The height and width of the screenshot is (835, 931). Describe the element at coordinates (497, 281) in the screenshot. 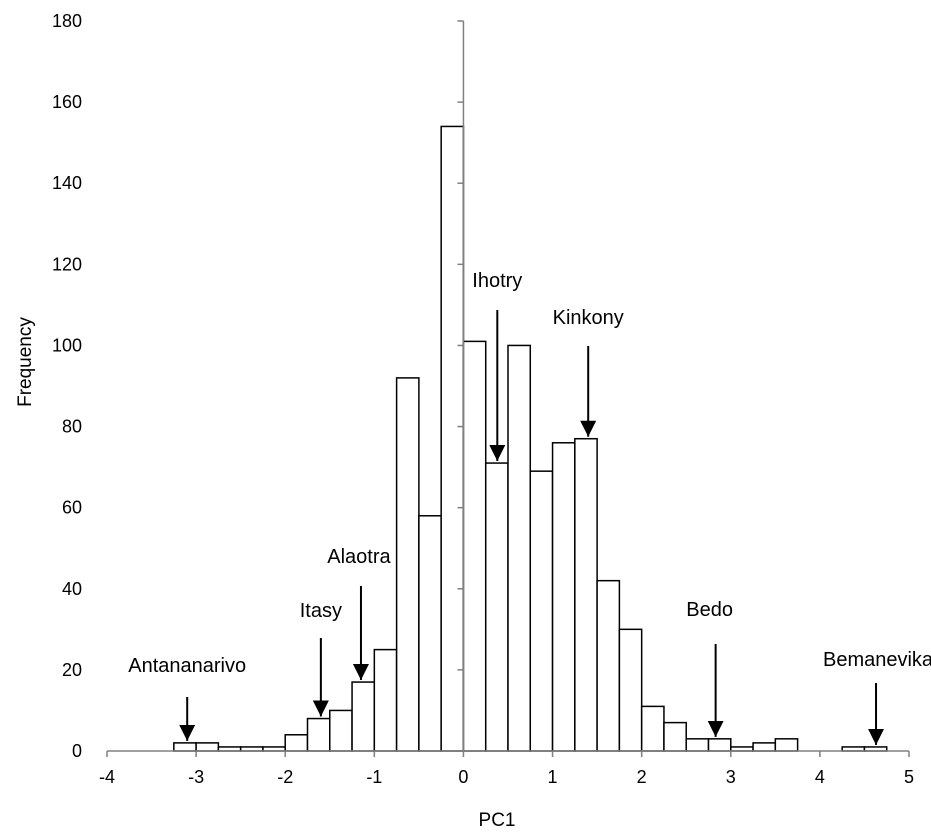

I see `annotation-label: Ihotry` at that location.